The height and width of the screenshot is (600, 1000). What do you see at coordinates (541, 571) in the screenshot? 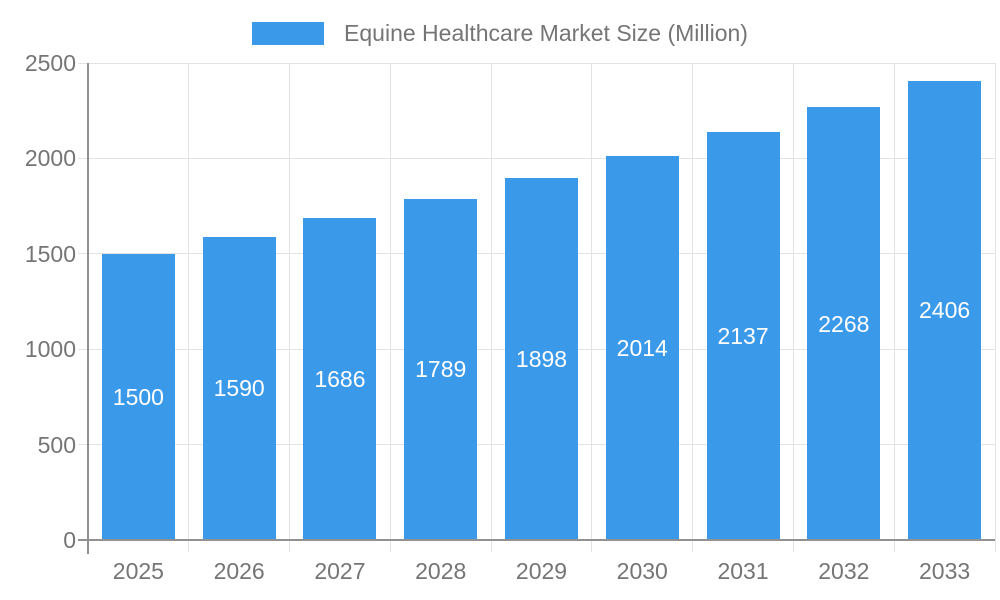
I see `x-axis-tick-label: 2029` at bounding box center [541, 571].